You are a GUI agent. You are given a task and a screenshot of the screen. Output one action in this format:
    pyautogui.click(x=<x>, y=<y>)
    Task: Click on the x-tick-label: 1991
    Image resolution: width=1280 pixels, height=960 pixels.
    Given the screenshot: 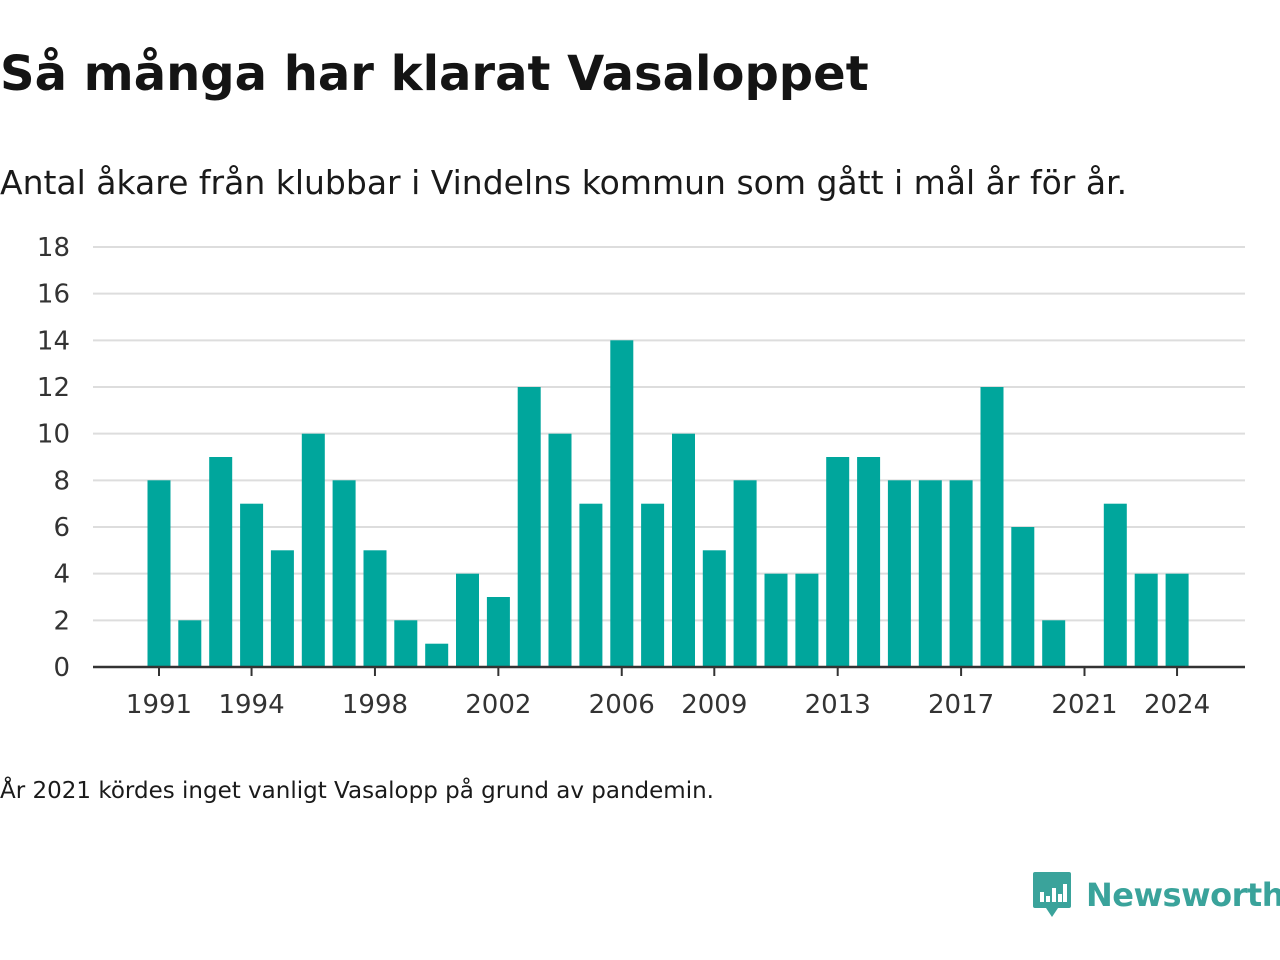 What is the action you would take?
    pyautogui.click(x=159, y=705)
    